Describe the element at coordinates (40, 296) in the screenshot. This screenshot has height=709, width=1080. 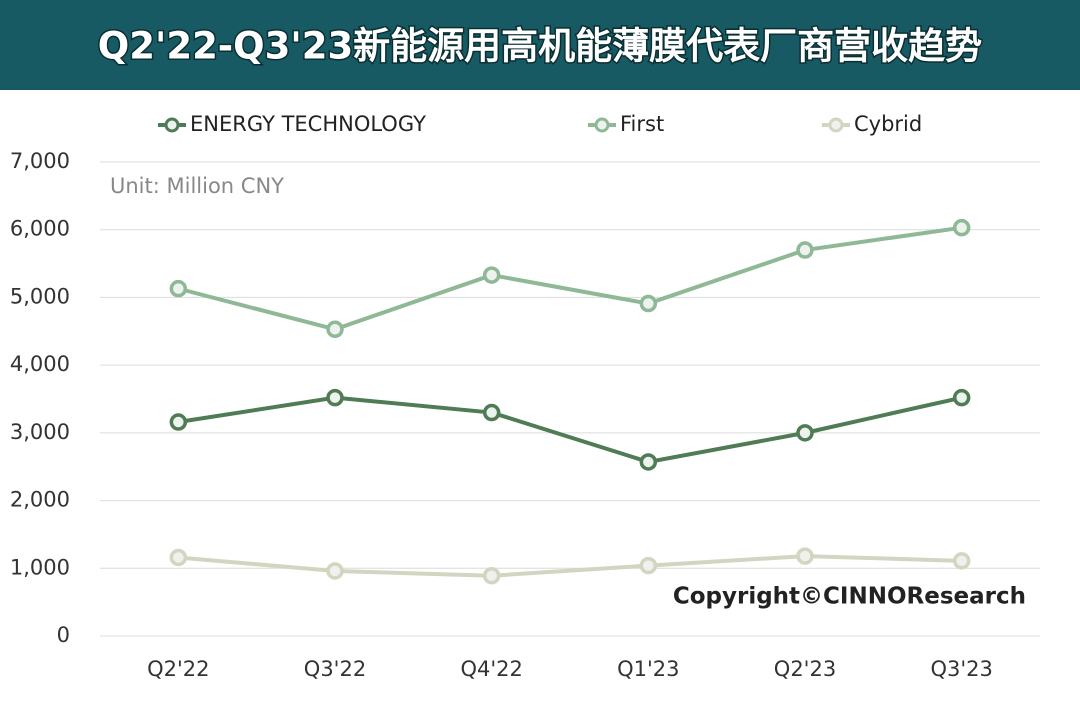
I see `y-tick-label: 5,000` at that location.